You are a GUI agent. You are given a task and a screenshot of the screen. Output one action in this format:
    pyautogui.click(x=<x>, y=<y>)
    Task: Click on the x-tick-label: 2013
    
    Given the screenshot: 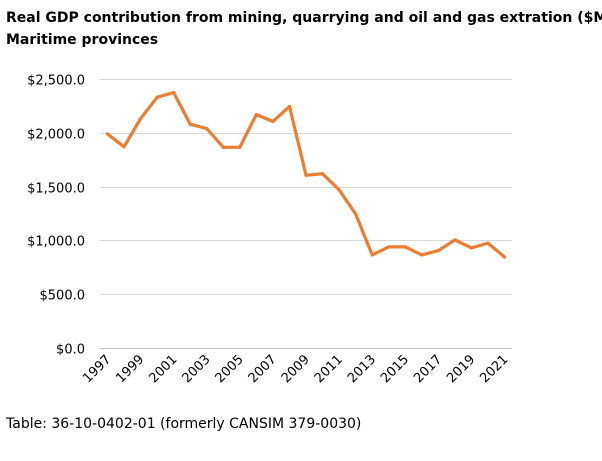 What is the action you would take?
    pyautogui.click(x=362, y=369)
    